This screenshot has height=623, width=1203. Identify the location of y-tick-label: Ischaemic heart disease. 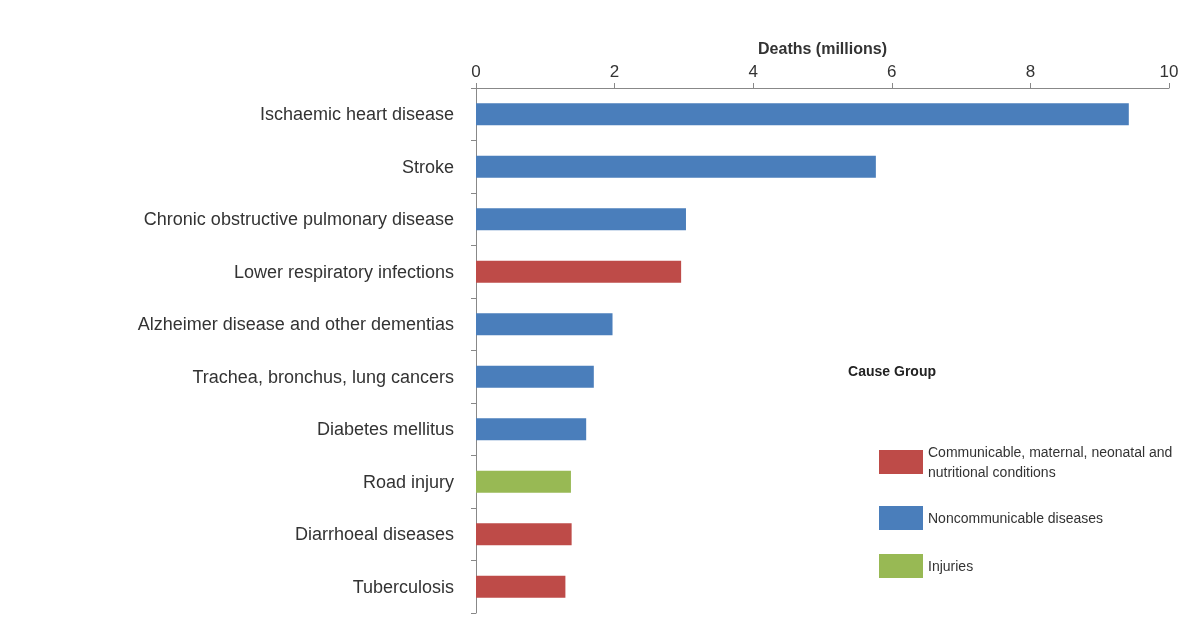
(356, 114).